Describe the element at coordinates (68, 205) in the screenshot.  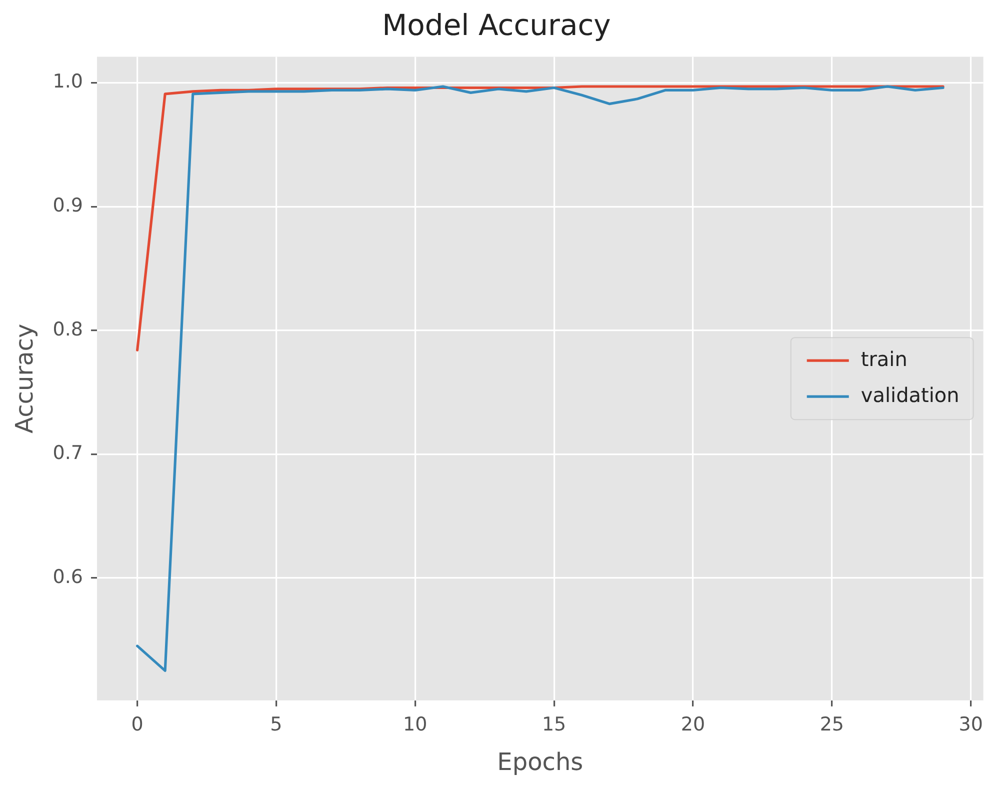
I see `y-tick-label: 0.9` at that location.